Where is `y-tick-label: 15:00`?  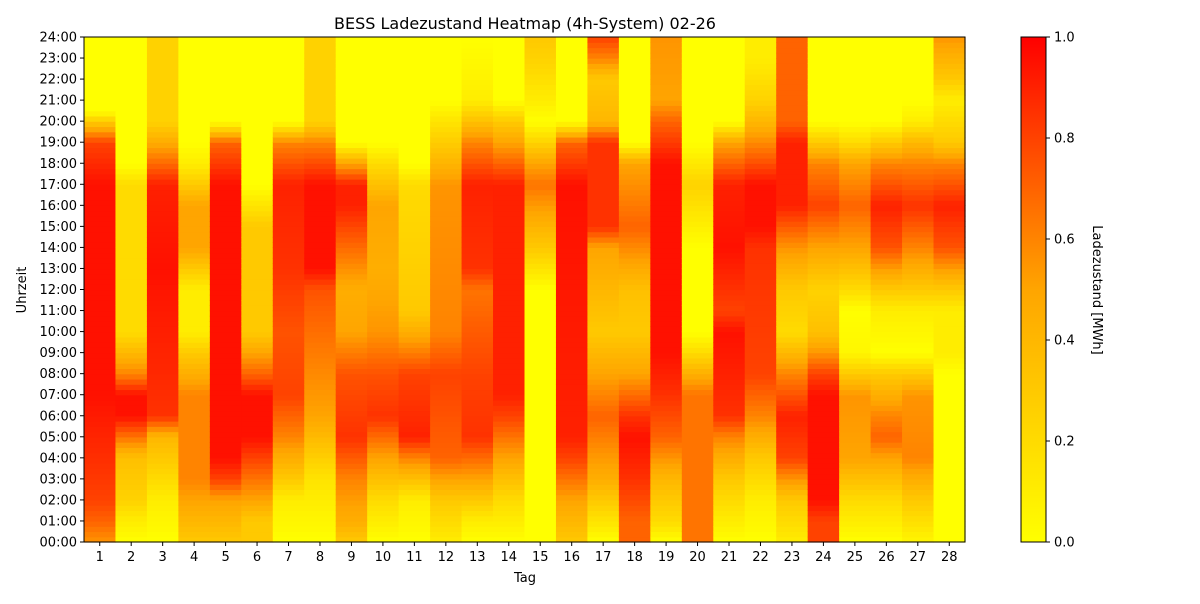 y-tick-label: 15:00 is located at coordinates (58, 227).